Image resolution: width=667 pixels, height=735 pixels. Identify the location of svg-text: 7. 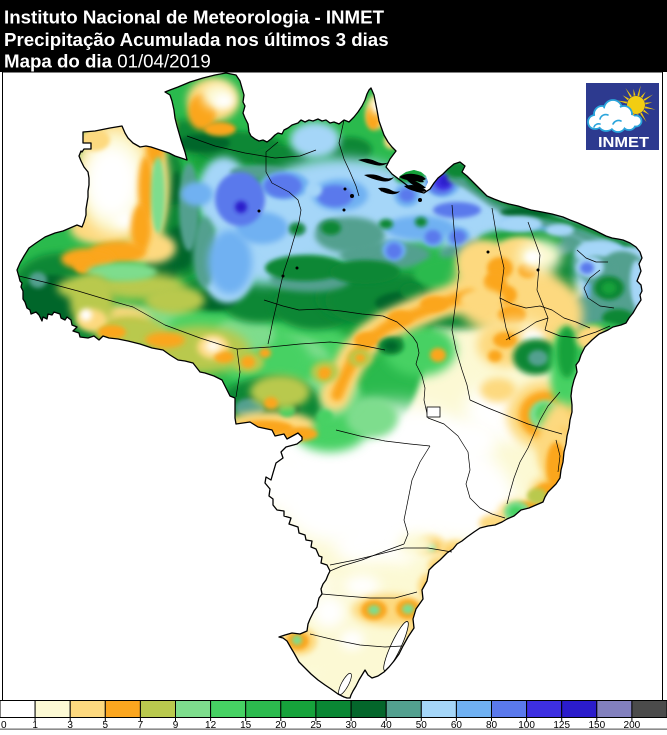
(141, 725).